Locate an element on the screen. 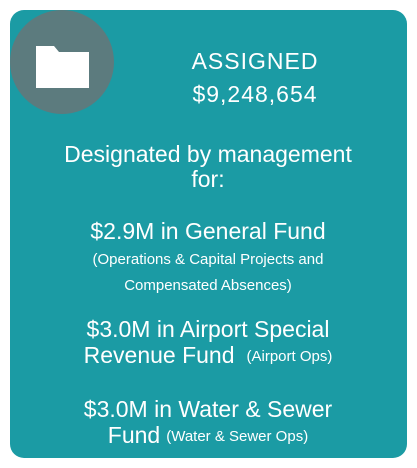 The height and width of the screenshot is (468, 417). item-line: Fund (Water & Sewer Ops) is located at coordinates (208, 435).